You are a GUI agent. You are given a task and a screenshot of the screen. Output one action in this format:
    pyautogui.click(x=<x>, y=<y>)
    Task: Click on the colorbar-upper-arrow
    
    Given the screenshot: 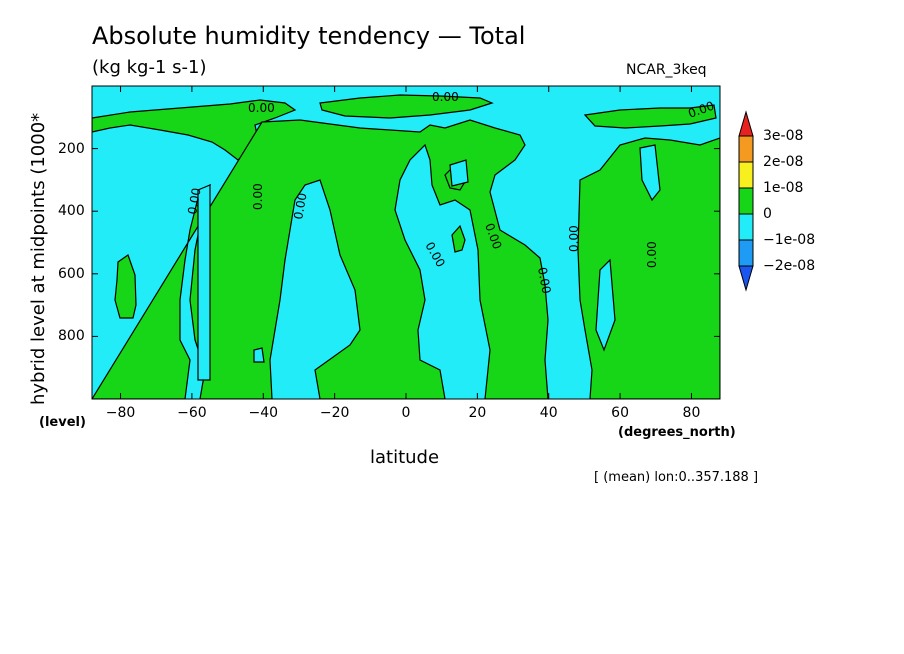 What is the action you would take?
    pyautogui.click(x=746, y=123)
    